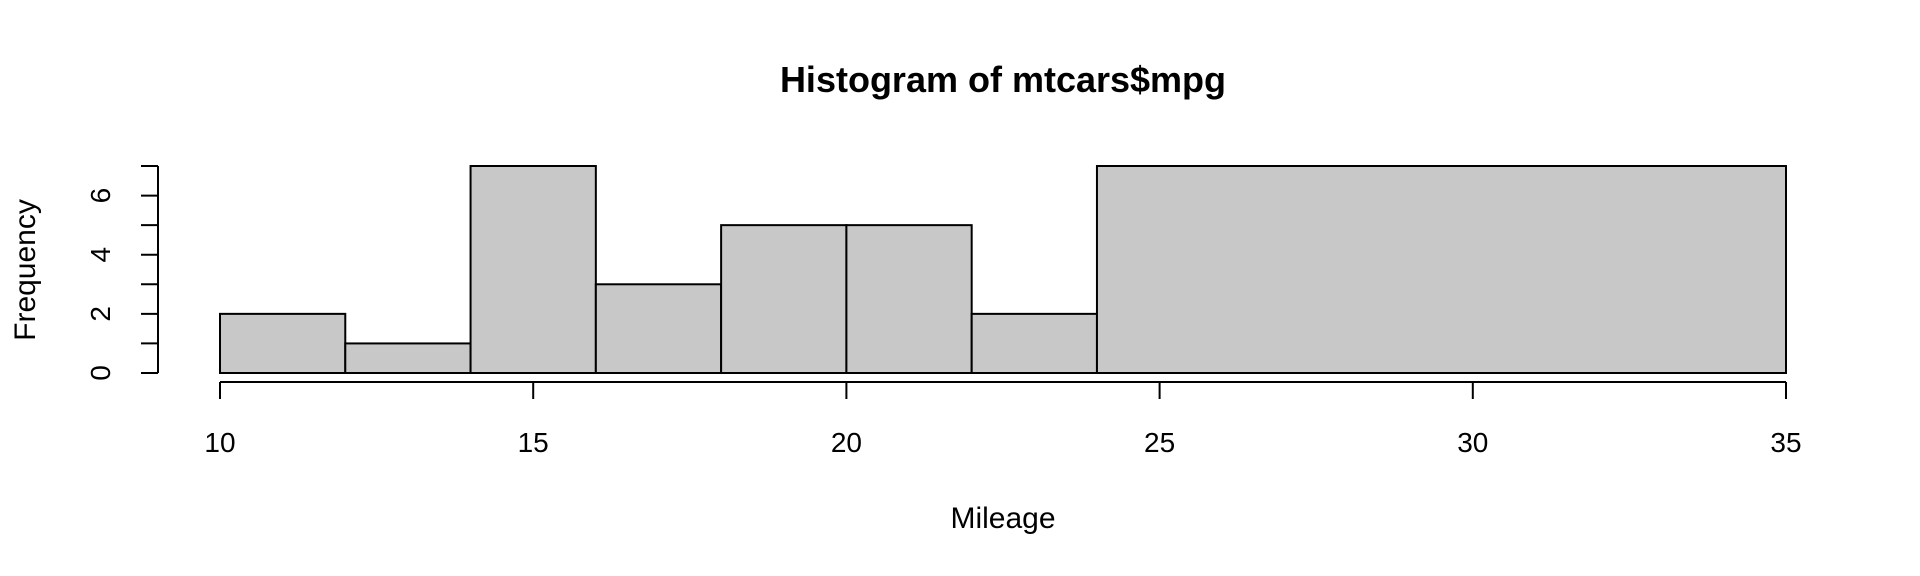  What do you see at coordinates (100, 255) in the screenshot?
I see `y-tick-label: 4` at bounding box center [100, 255].